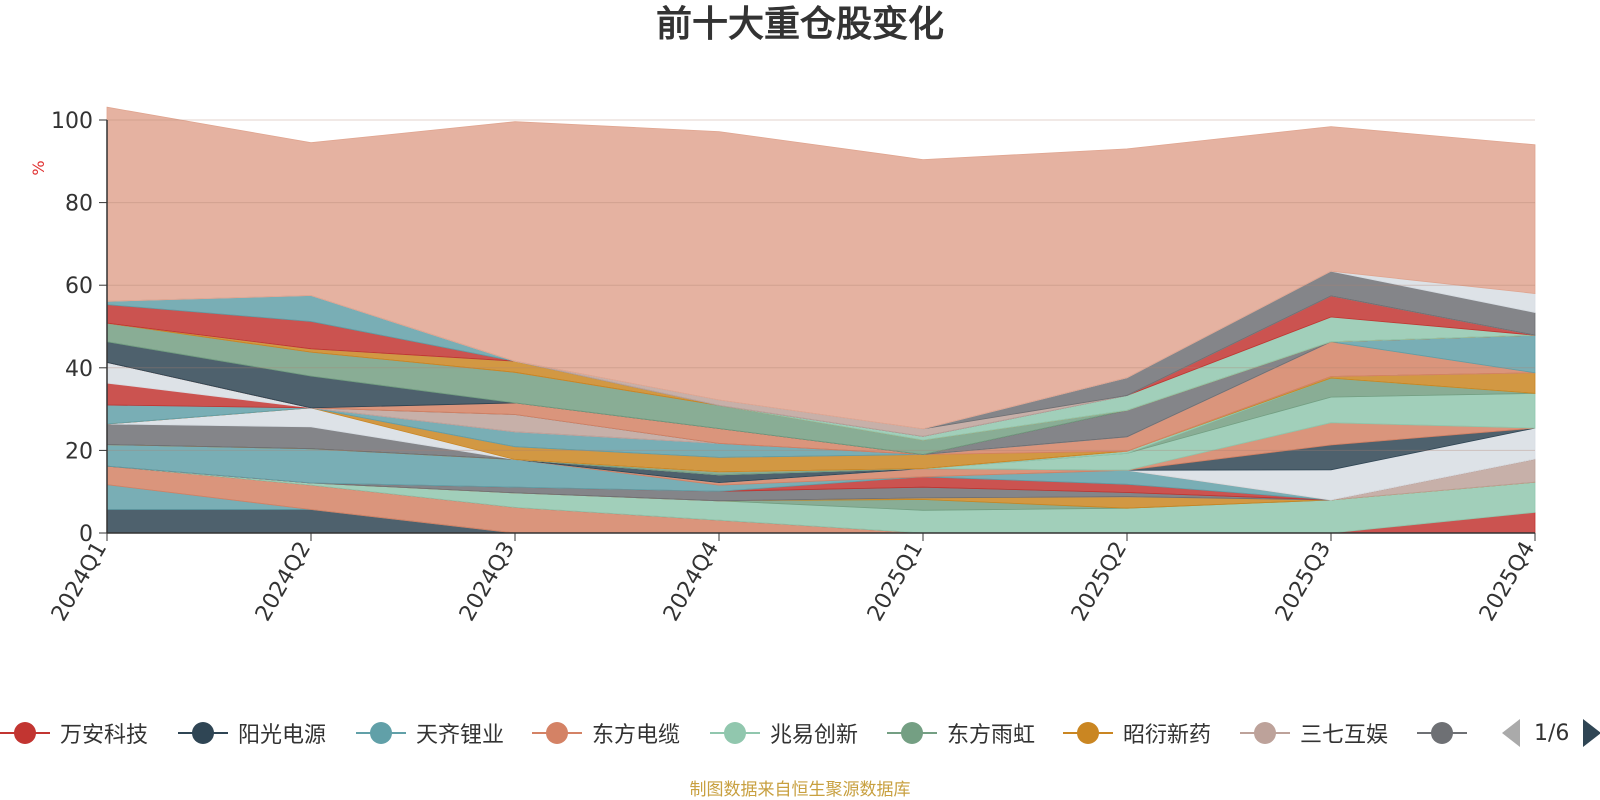  Describe the element at coordinates (460, 735) in the screenshot. I see `legend-label: 天齐锂业` at that location.